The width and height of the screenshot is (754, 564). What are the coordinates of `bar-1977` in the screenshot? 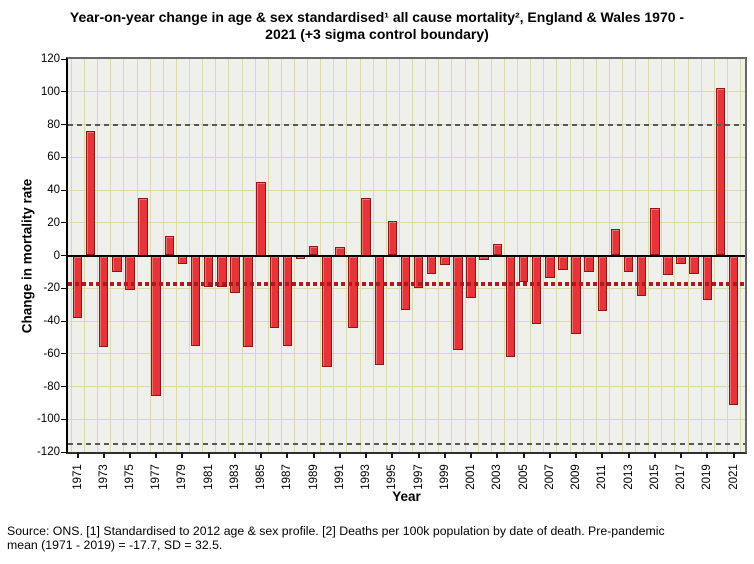 It's located at (156, 326).